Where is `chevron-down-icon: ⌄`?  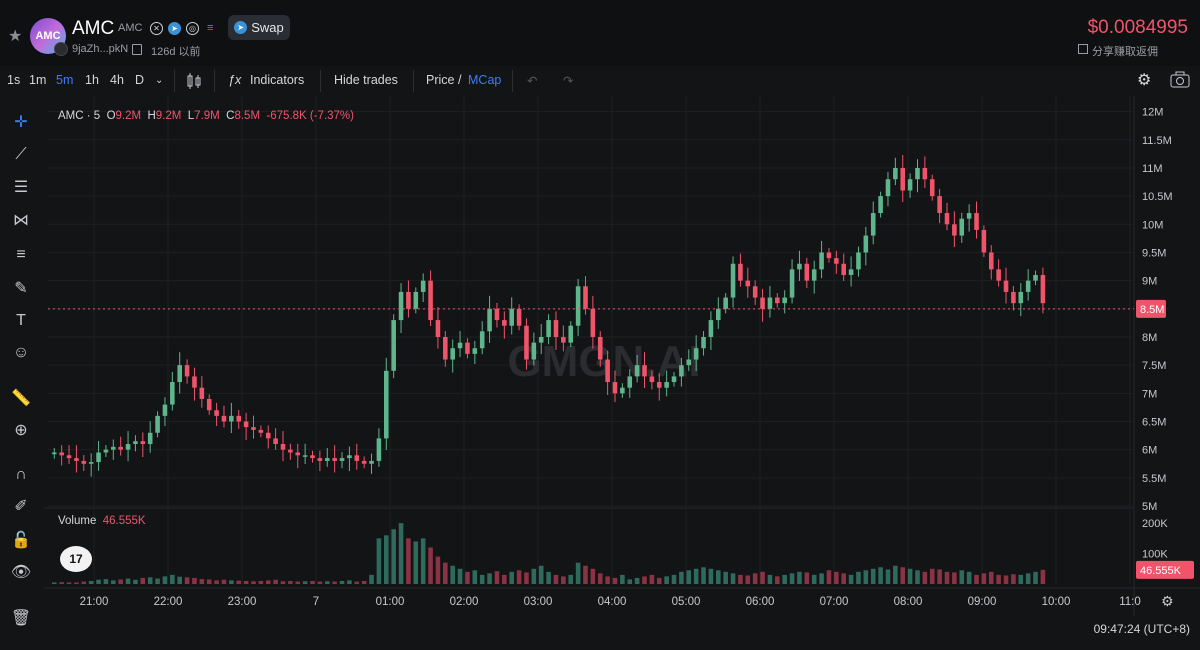
chevron-down-icon: ⌄ is located at coordinates (159, 80).